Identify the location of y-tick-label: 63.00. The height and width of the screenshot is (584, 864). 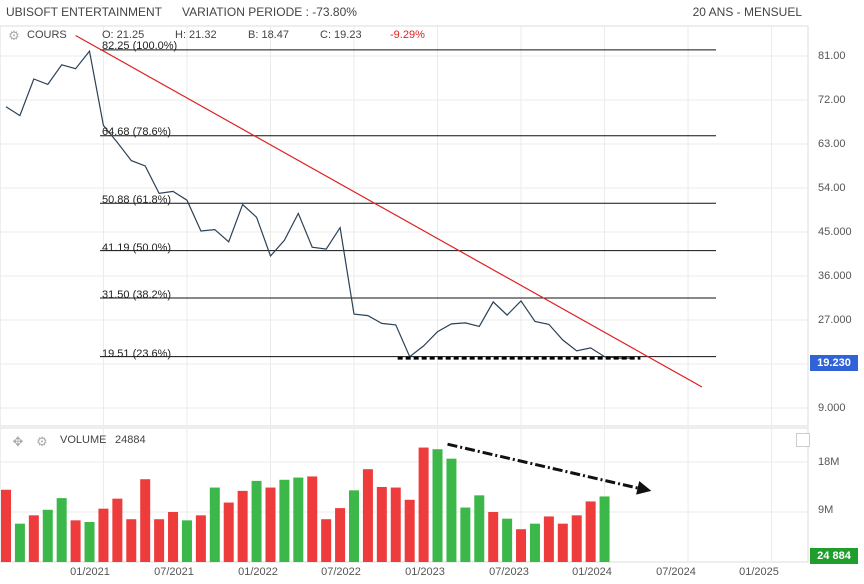
(832, 144).